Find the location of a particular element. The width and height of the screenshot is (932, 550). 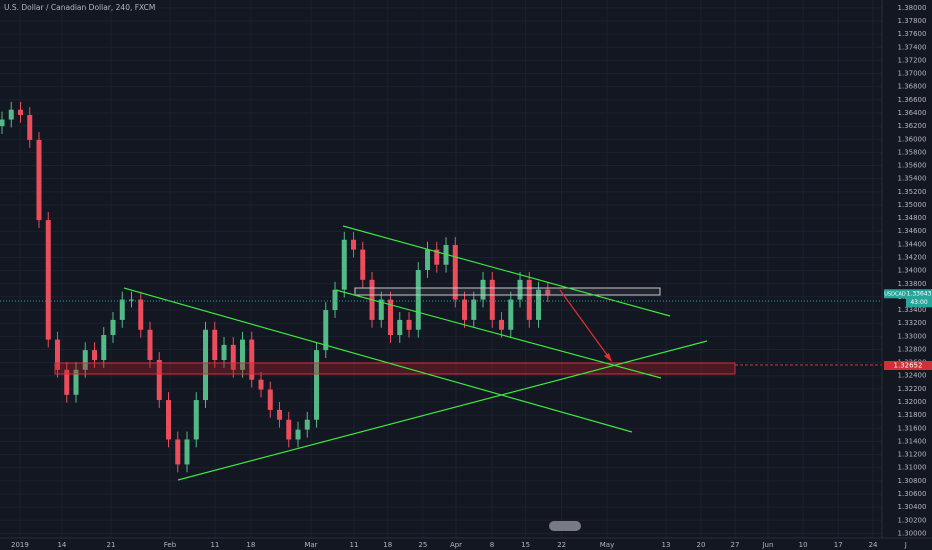

y-tick-label: 1.31200 is located at coordinates (912, 455).